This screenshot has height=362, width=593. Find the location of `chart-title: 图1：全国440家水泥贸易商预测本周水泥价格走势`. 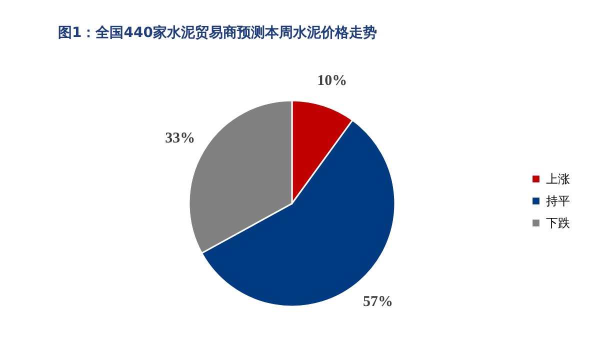

chart-title: 图1：全国440家水泥贸易商预测本周水泥价格走势 is located at coordinates (217, 32).